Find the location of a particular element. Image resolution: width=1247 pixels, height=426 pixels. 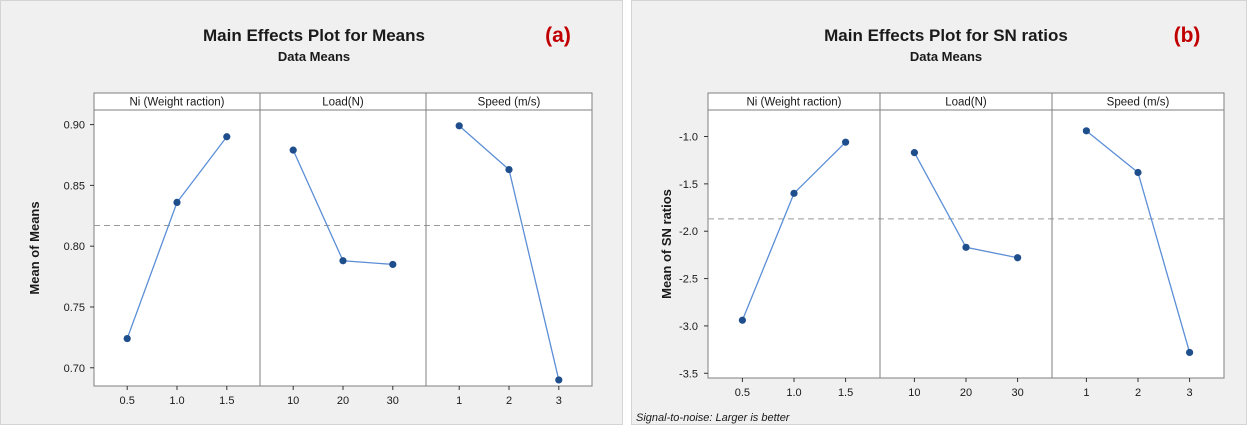

y-tick-label: -1.0 is located at coordinates (688, 138).